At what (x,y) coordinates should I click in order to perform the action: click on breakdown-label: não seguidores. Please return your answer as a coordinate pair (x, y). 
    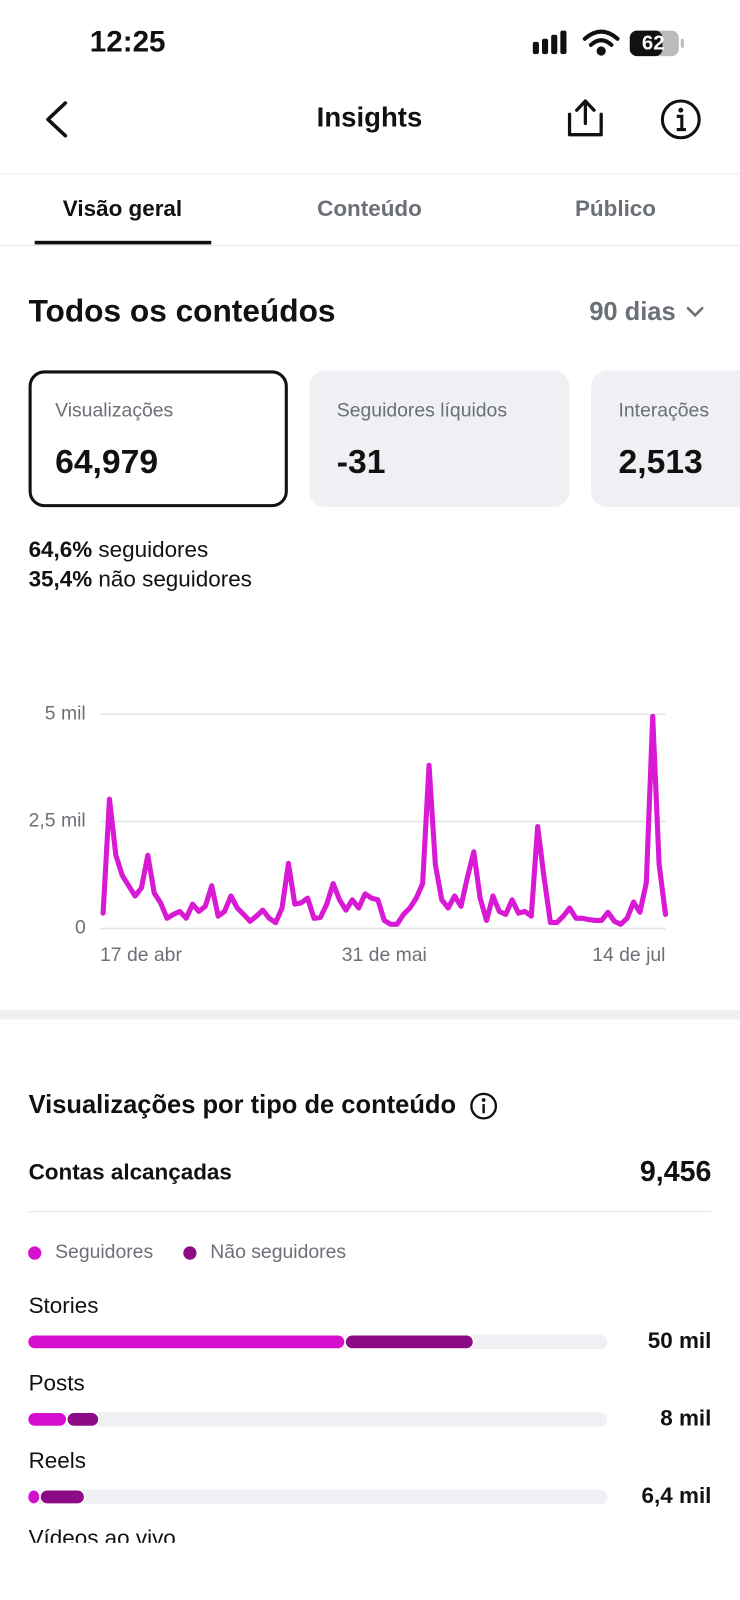
    Looking at the image, I should click on (174, 579).